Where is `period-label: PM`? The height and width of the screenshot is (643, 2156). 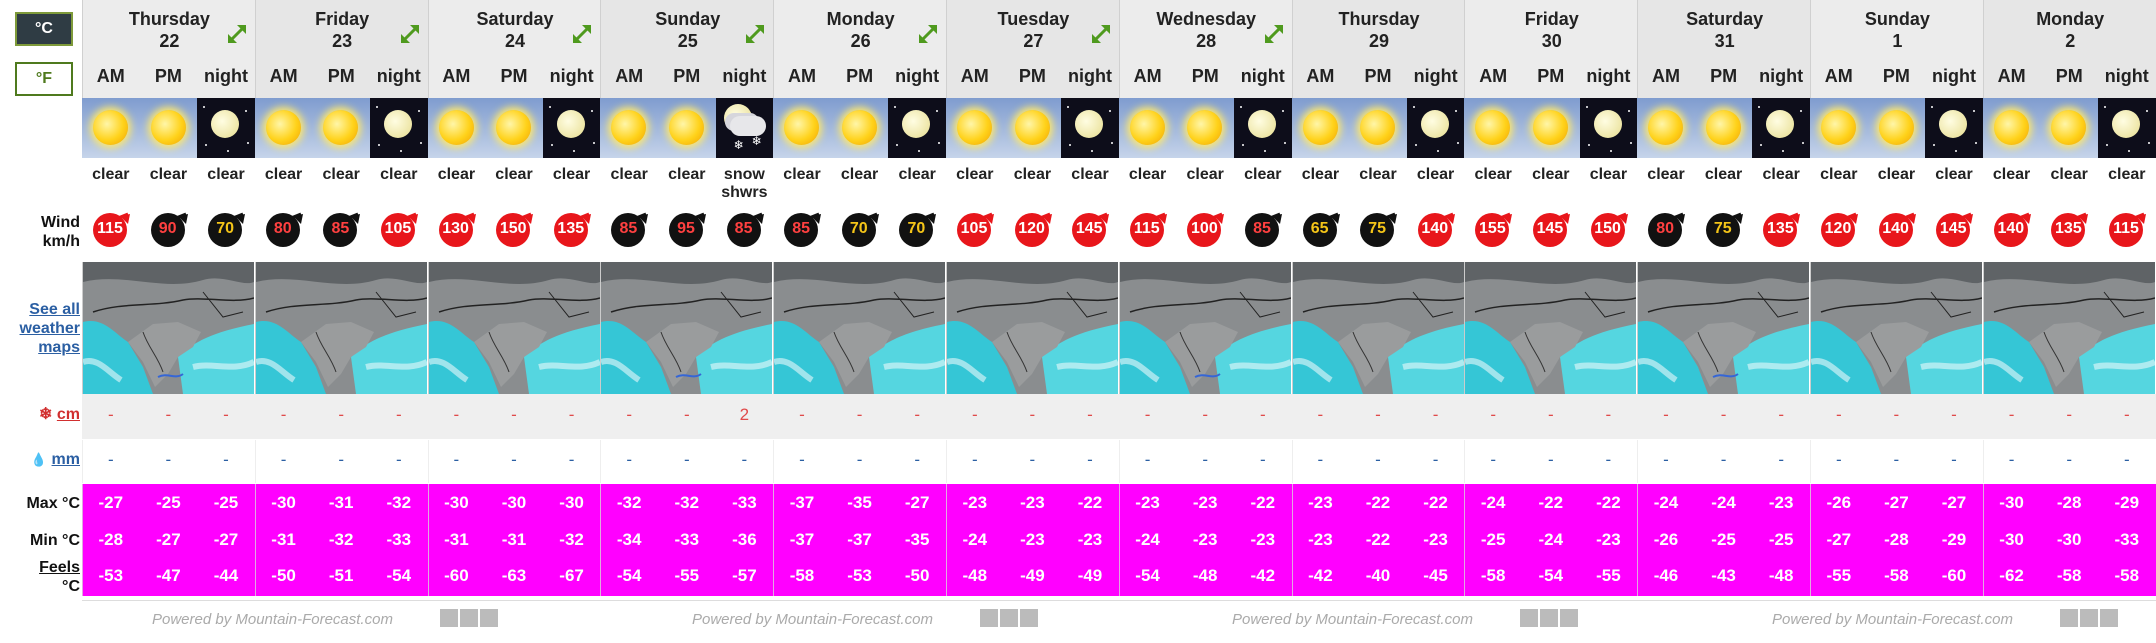
period-label: PM is located at coordinates (2069, 76).